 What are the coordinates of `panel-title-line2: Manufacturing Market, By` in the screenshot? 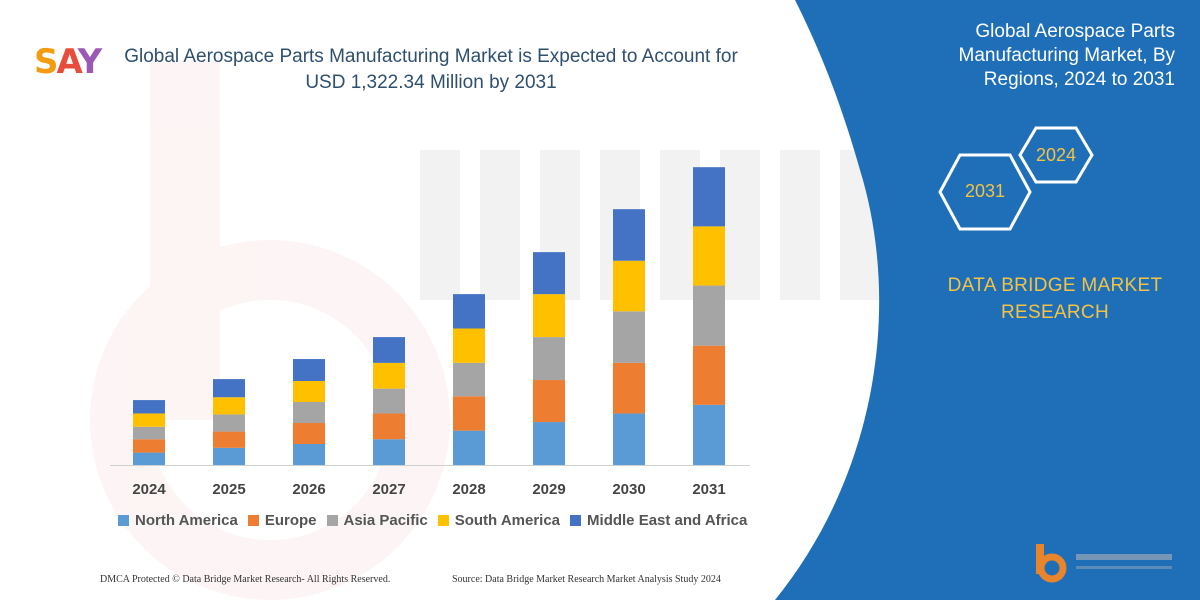 It's located at (1066, 55).